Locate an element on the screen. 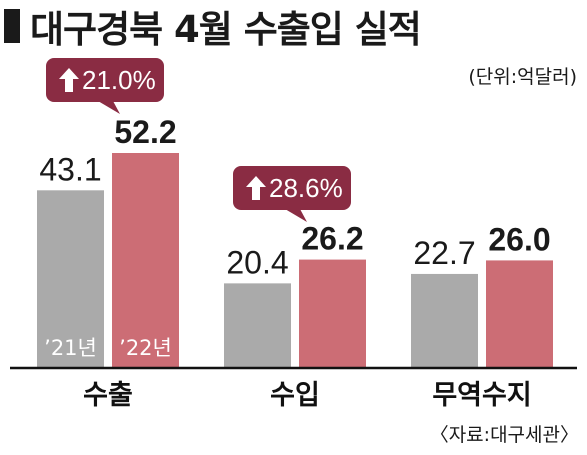  title-marker is located at coordinates (12, 26).